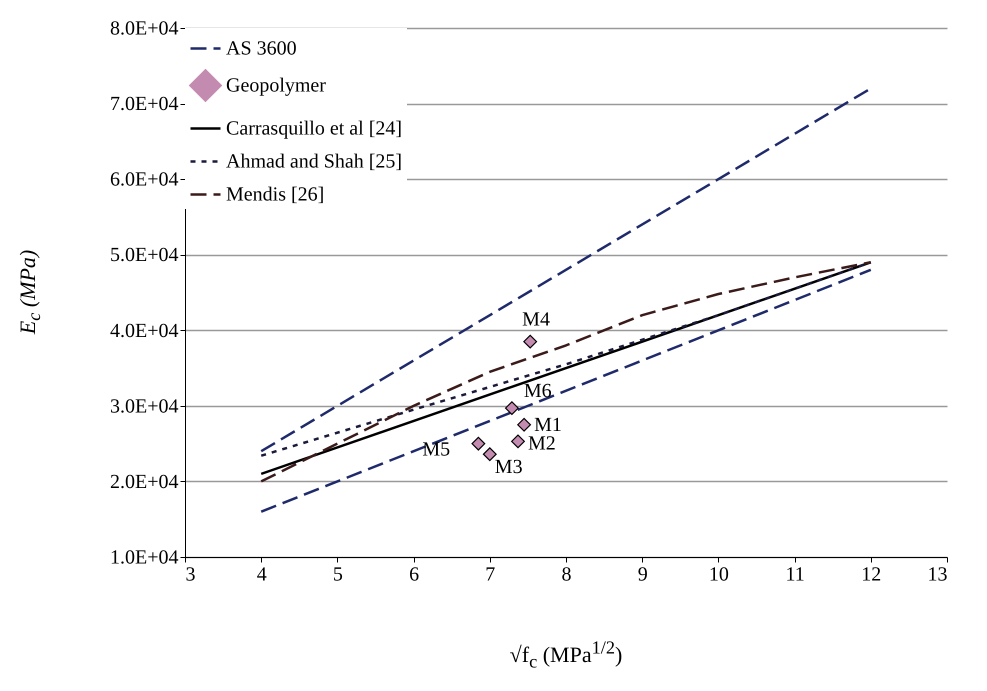 The image size is (987, 691). What do you see at coordinates (144, 29) in the screenshot?
I see `y-tick-label: 8.0E+04` at bounding box center [144, 29].